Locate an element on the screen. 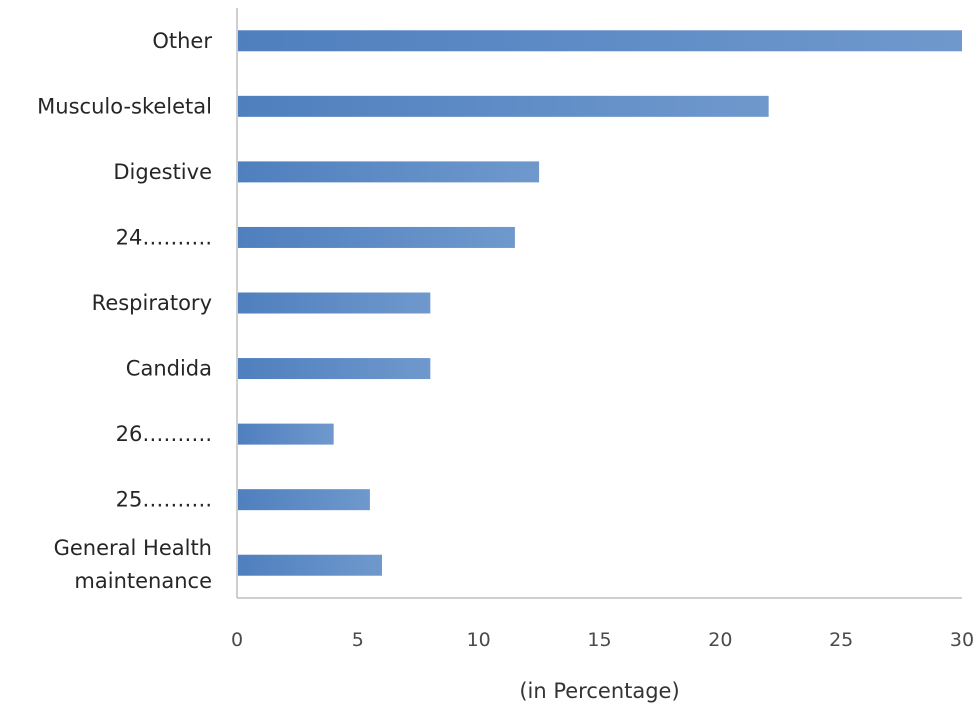 This screenshot has height=718, width=979. category-label: 26………. is located at coordinates (164, 434).